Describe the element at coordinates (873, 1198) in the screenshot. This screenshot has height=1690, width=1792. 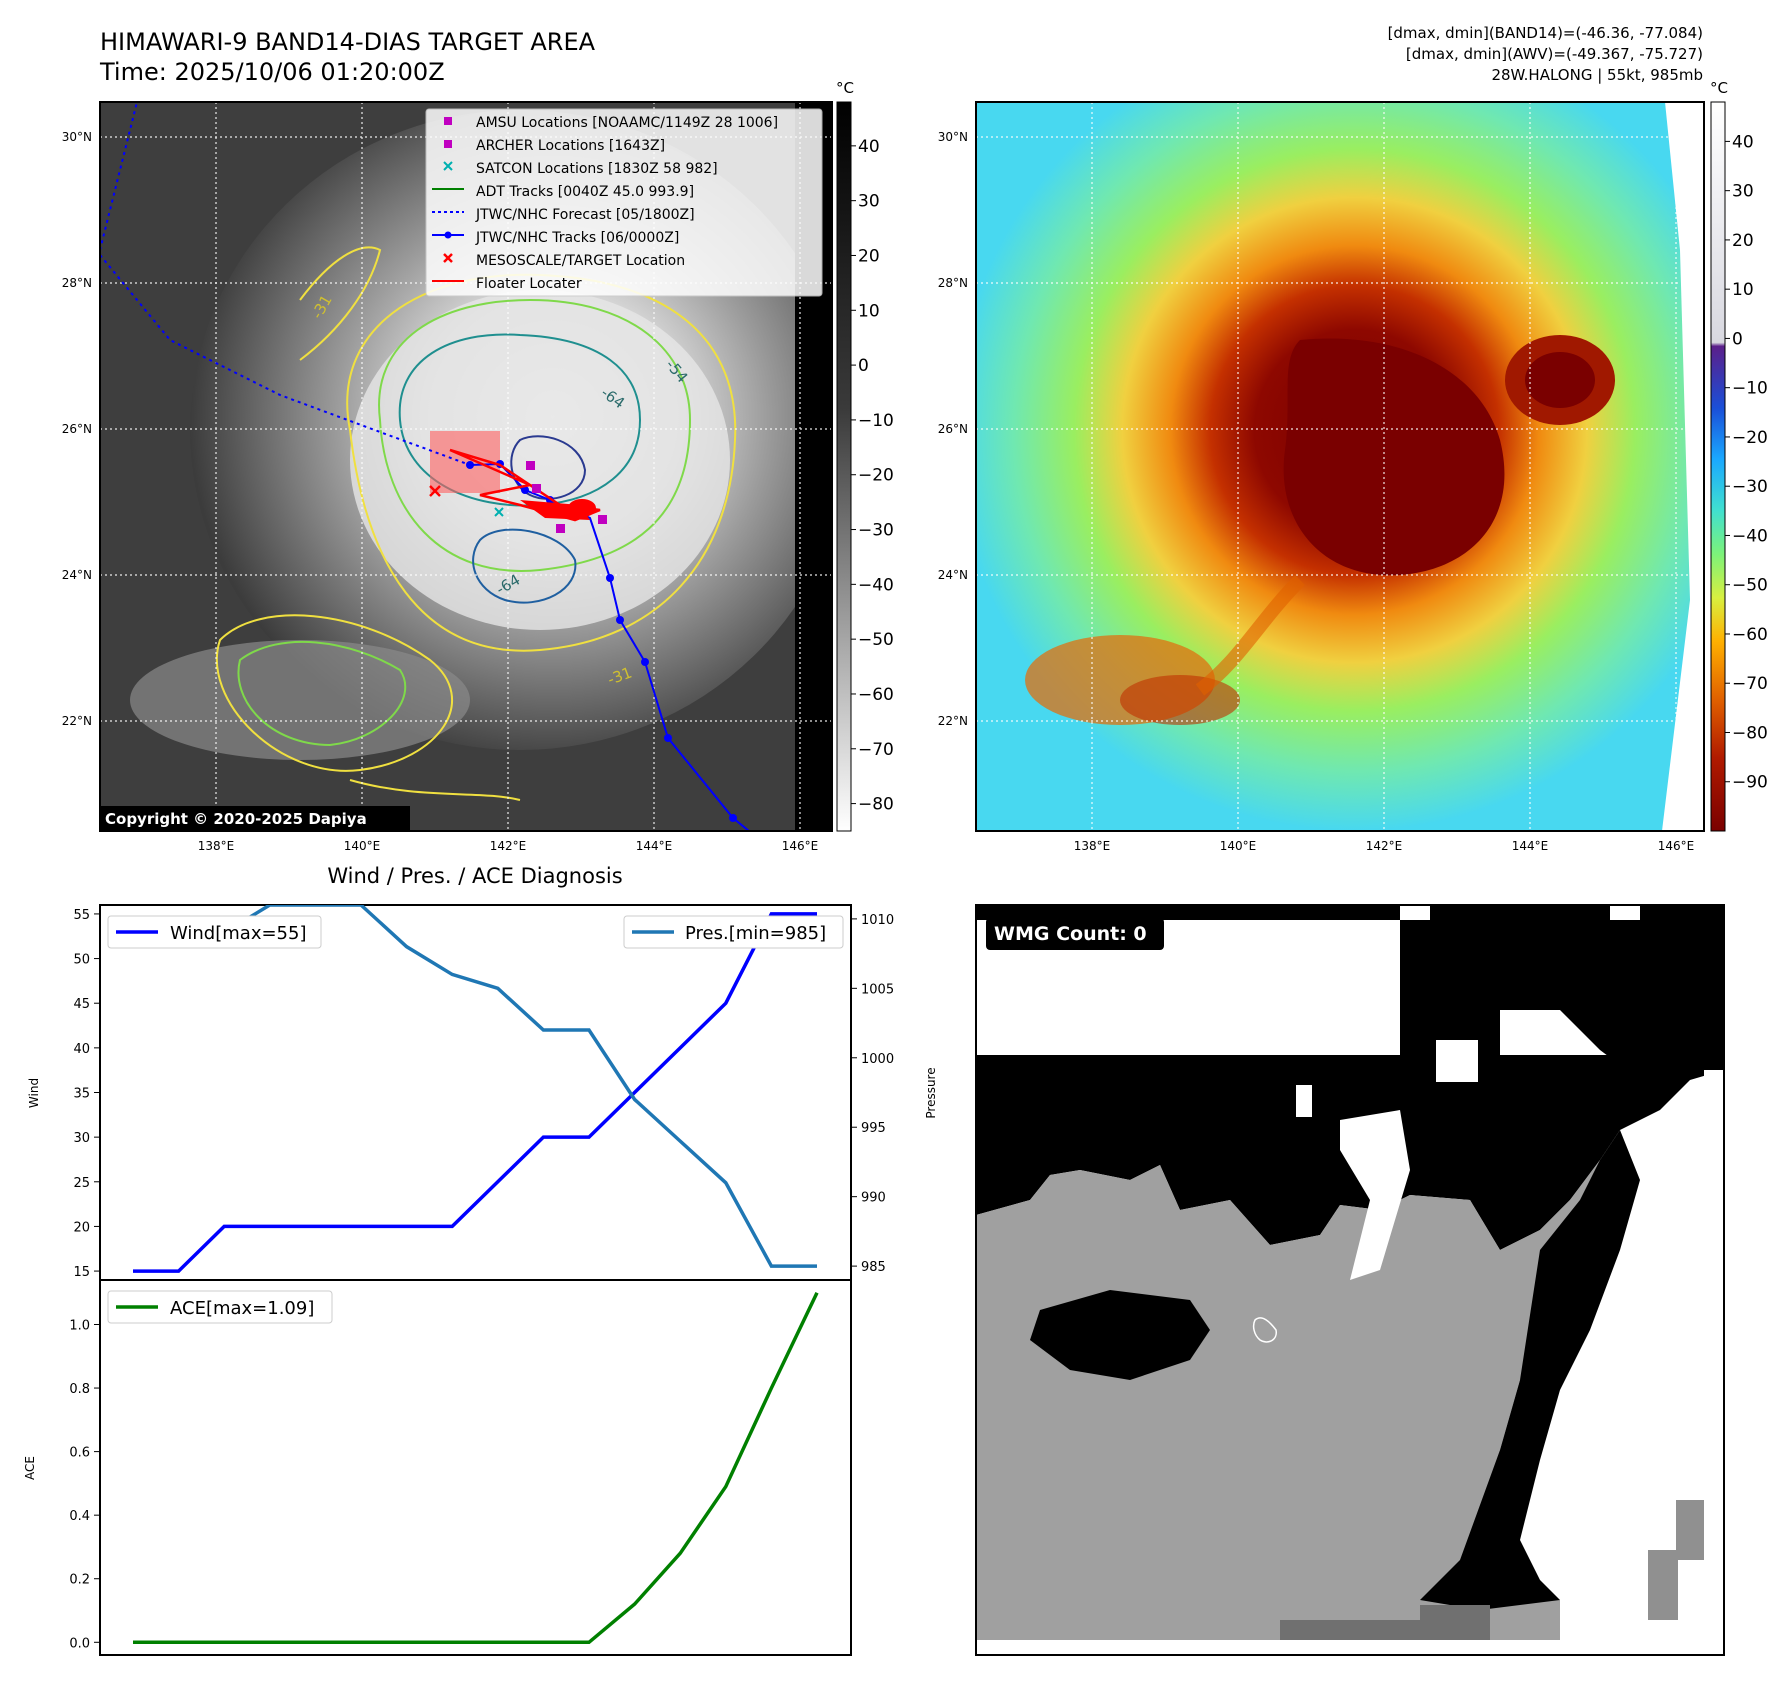
I see `y2-tick-label: 990` at that location.